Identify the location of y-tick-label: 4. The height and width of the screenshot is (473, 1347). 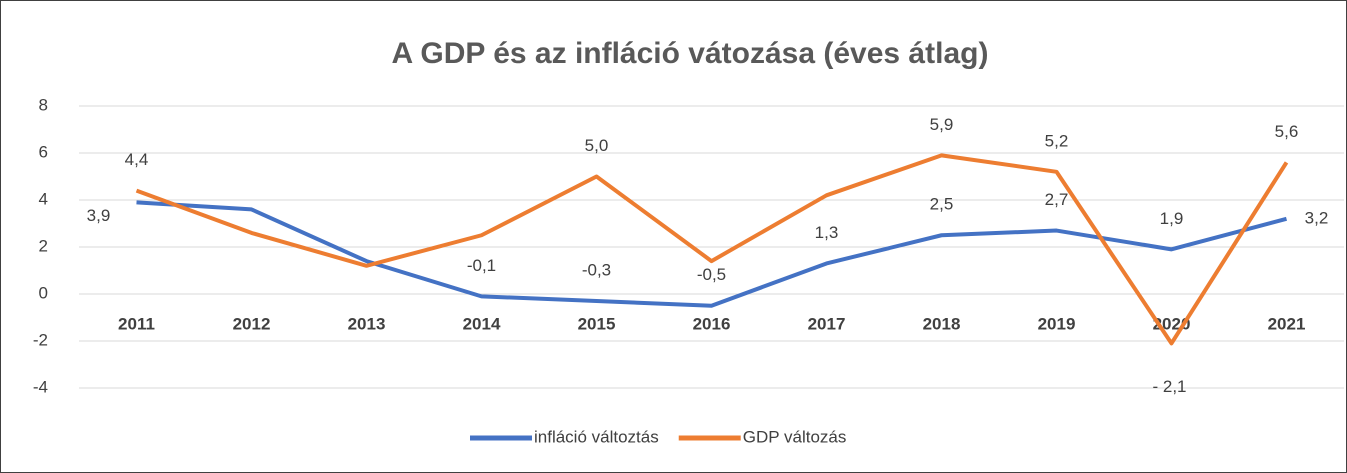
(43, 198).